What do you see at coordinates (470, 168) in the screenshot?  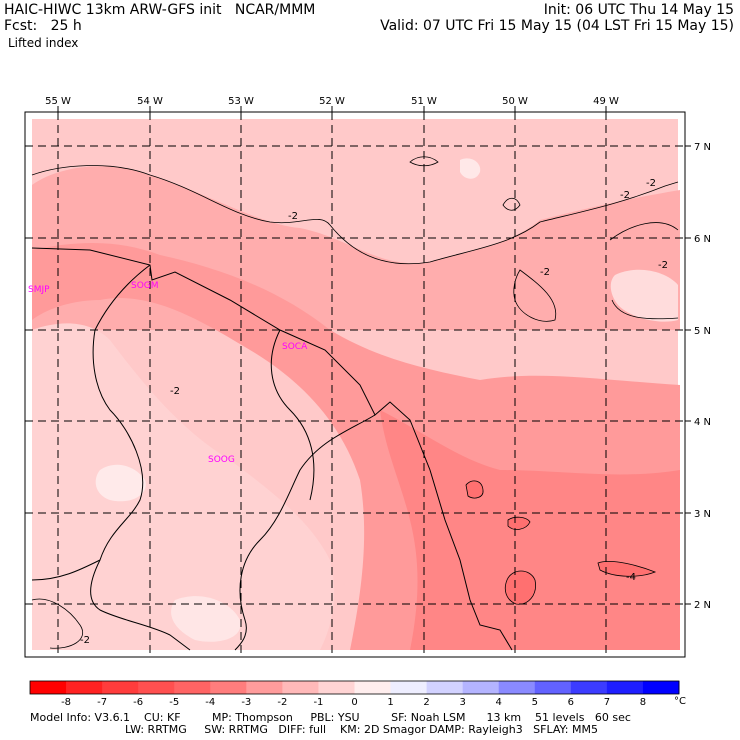 I see `field-area-g` at bounding box center [470, 168].